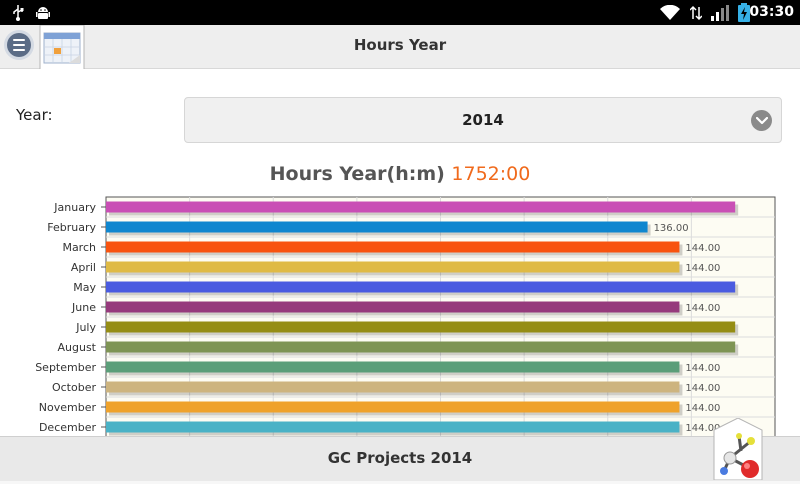 This screenshot has height=484, width=800. I want to click on category-label: February, so click(71, 227).